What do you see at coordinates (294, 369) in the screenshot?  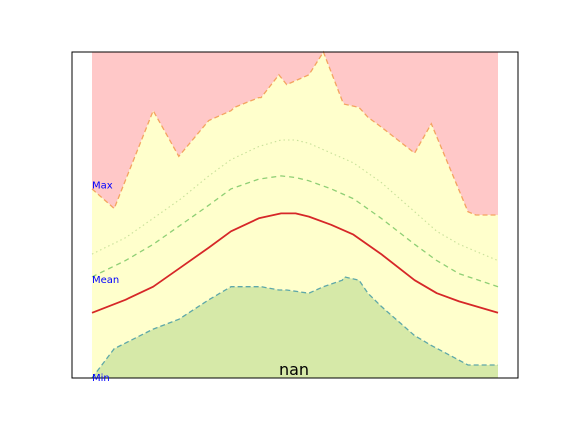 I see `chart-title: nan` at bounding box center [294, 369].